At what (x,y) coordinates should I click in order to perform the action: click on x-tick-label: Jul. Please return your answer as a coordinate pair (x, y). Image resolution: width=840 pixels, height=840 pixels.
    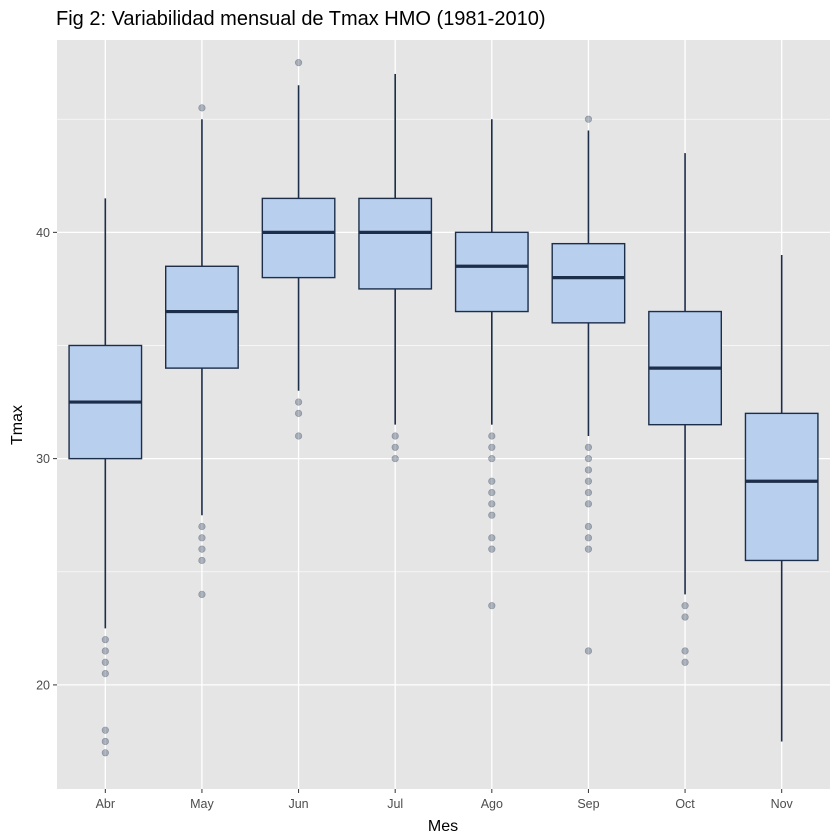
    Looking at the image, I should click on (395, 804).